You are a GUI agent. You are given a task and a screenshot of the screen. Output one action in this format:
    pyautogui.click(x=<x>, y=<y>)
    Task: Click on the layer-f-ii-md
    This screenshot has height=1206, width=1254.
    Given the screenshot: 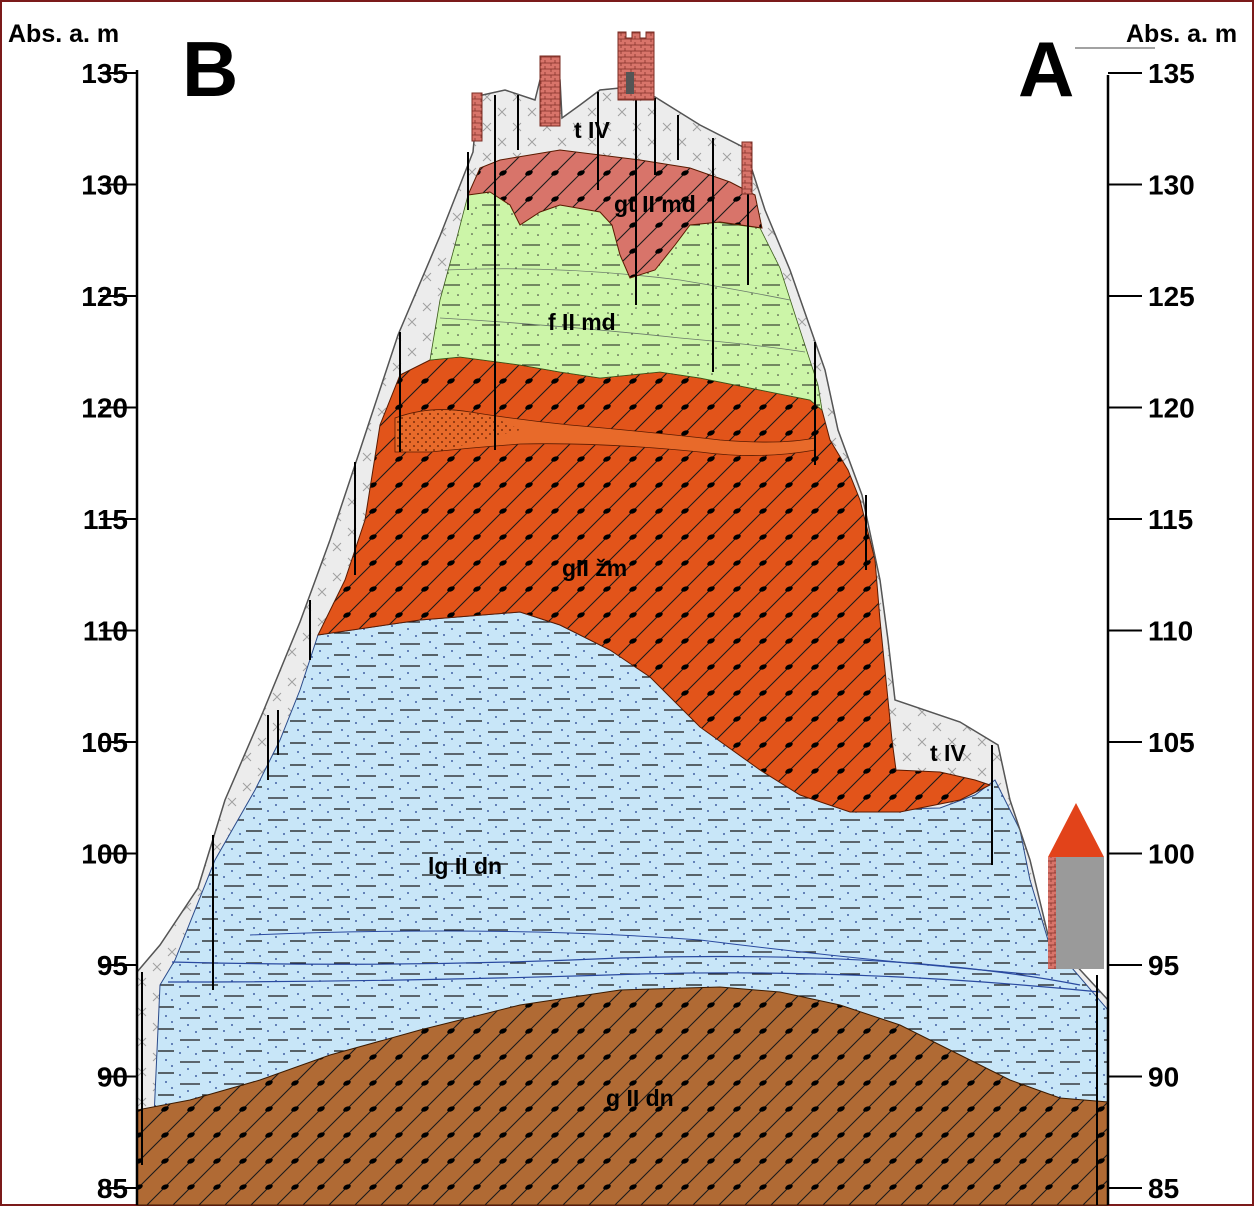 What is the action you would take?
    pyautogui.click(x=626, y=300)
    